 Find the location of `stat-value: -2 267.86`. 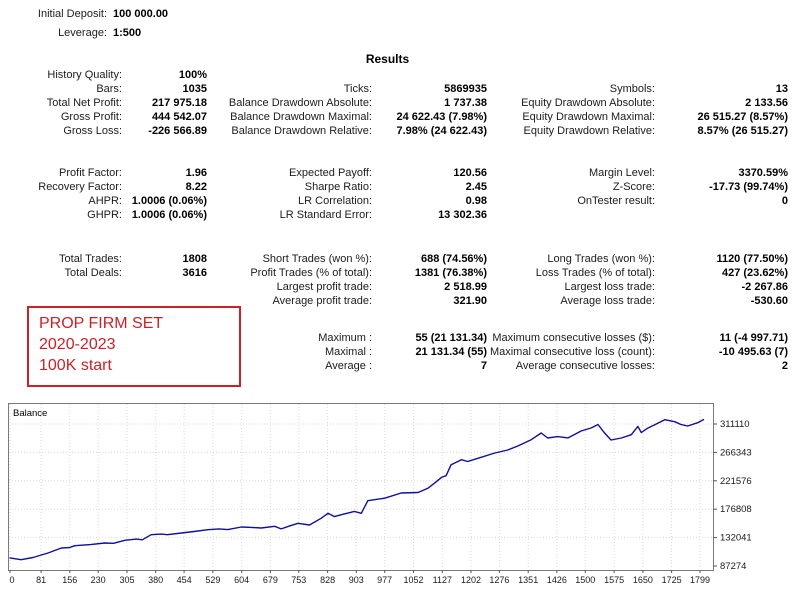

stat-value: -2 267.86 is located at coordinates (764, 287).